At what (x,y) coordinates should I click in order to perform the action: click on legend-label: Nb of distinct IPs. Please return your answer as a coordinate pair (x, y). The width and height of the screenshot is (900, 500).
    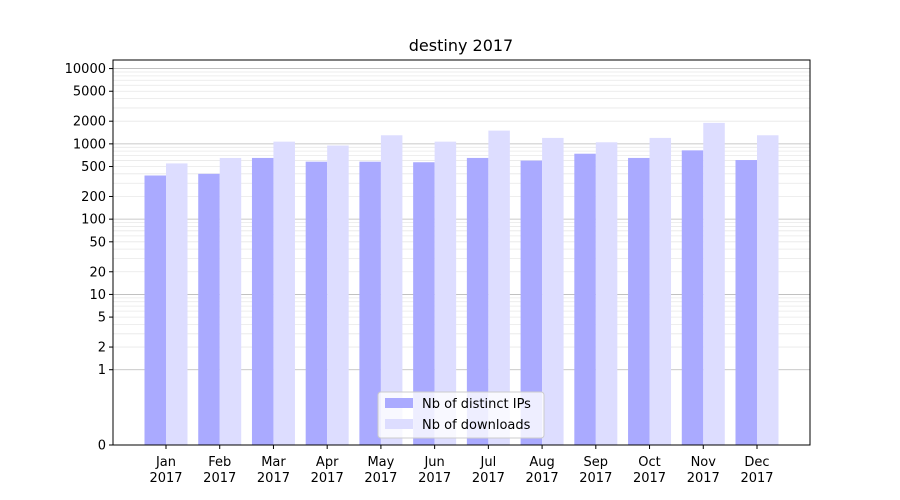
    Looking at the image, I should click on (476, 404).